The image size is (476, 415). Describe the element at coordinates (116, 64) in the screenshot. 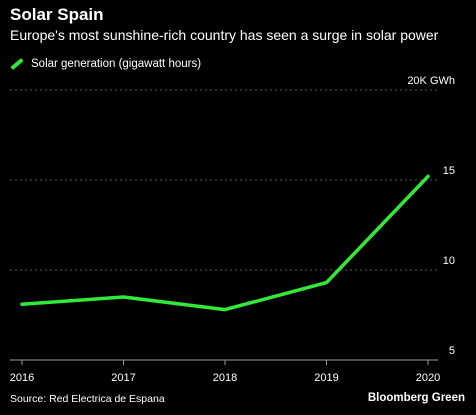

I see `legend-label: Solar generation (gigawatt hours)` at that location.